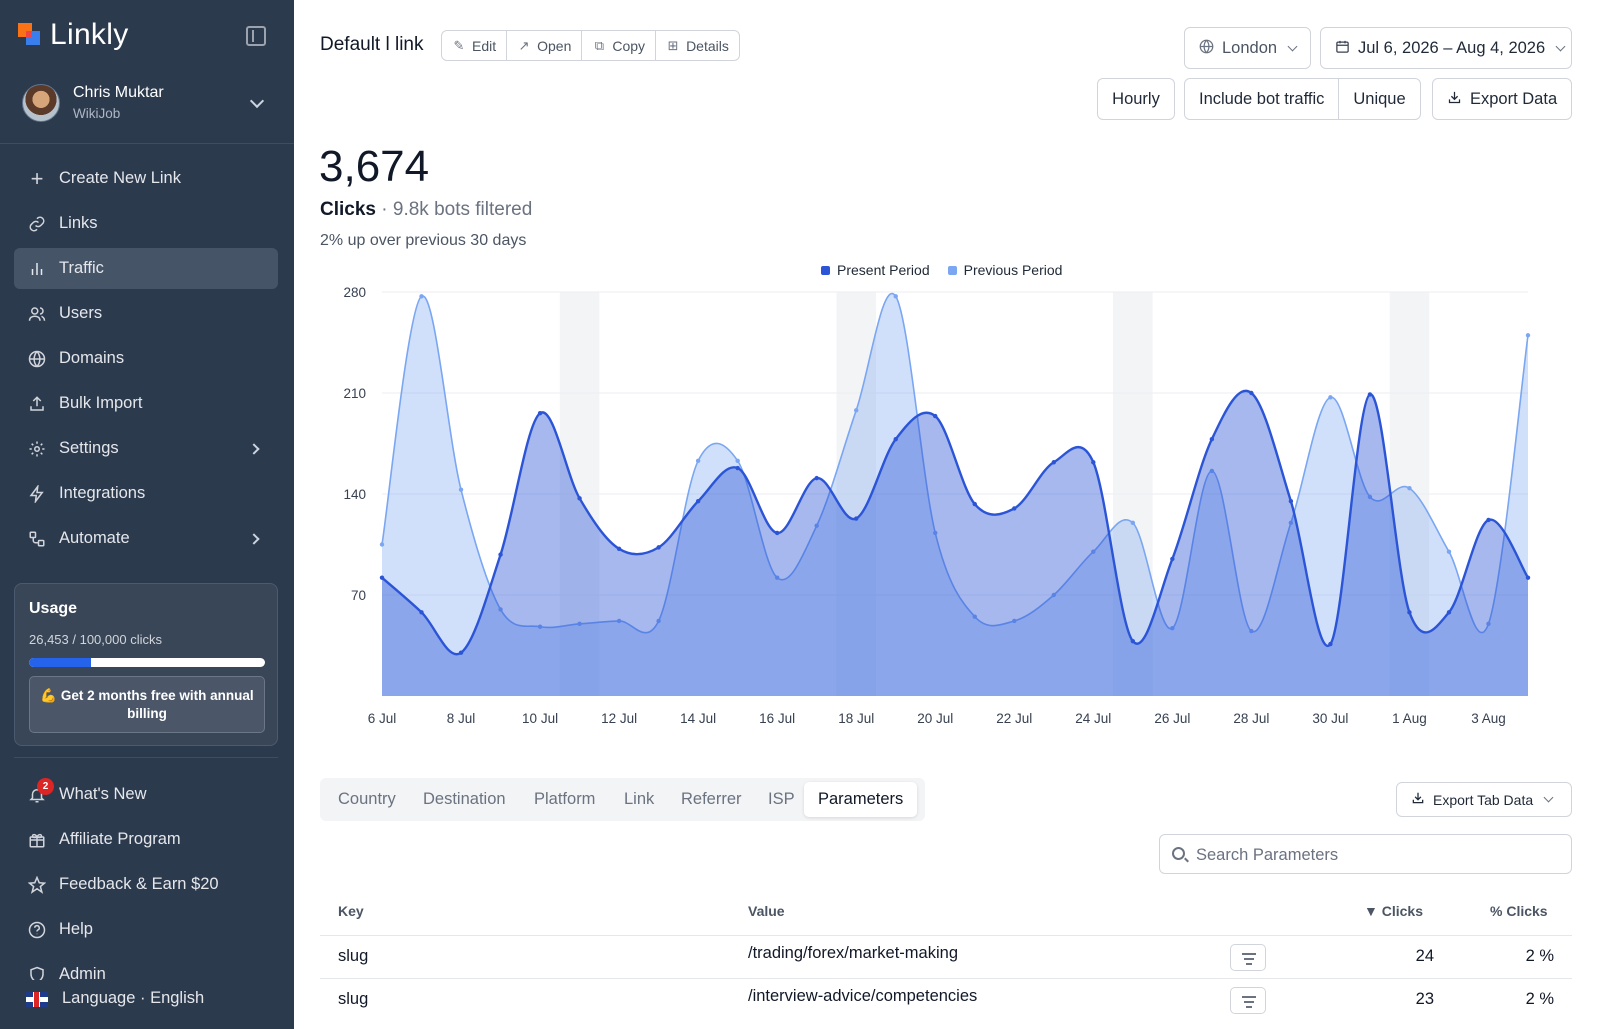  Describe the element at coordinates (545, 45) in the screenshot. I see `open-button: ↗ Open` at that location.